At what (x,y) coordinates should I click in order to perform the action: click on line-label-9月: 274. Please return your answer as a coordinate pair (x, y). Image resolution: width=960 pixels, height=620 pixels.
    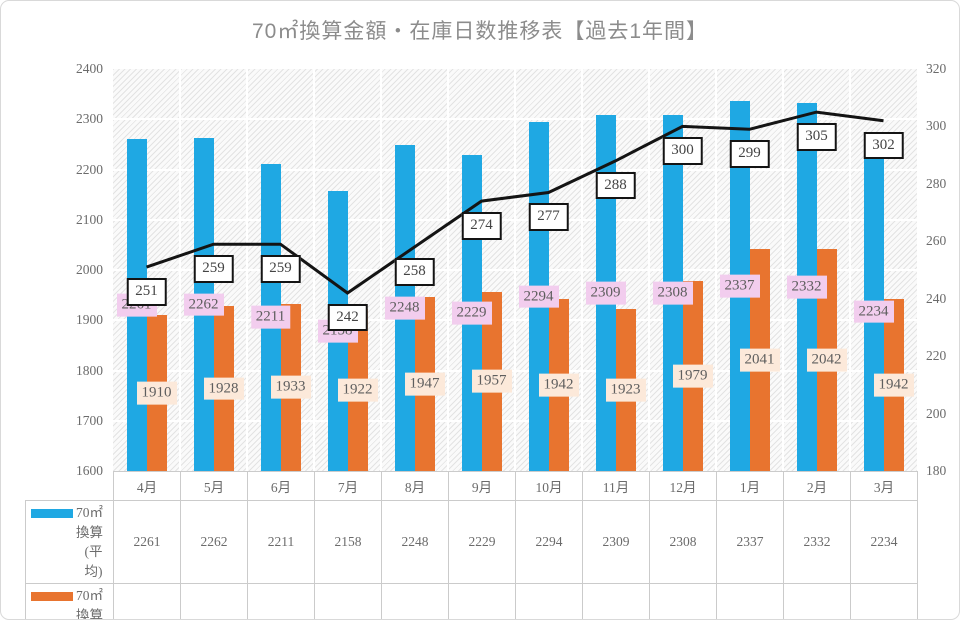
    Looking at the image, I should click on (481, 226).